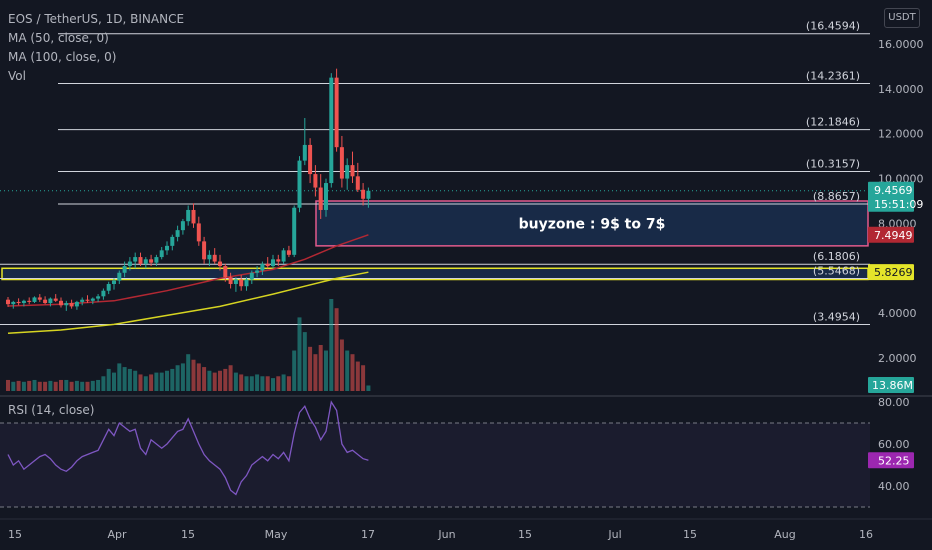 This screenshot has width=932, height=550. Describe the element at coordinates (901, 44) in the screenshot. I see `price-tick-label: 16.0000` at that location.